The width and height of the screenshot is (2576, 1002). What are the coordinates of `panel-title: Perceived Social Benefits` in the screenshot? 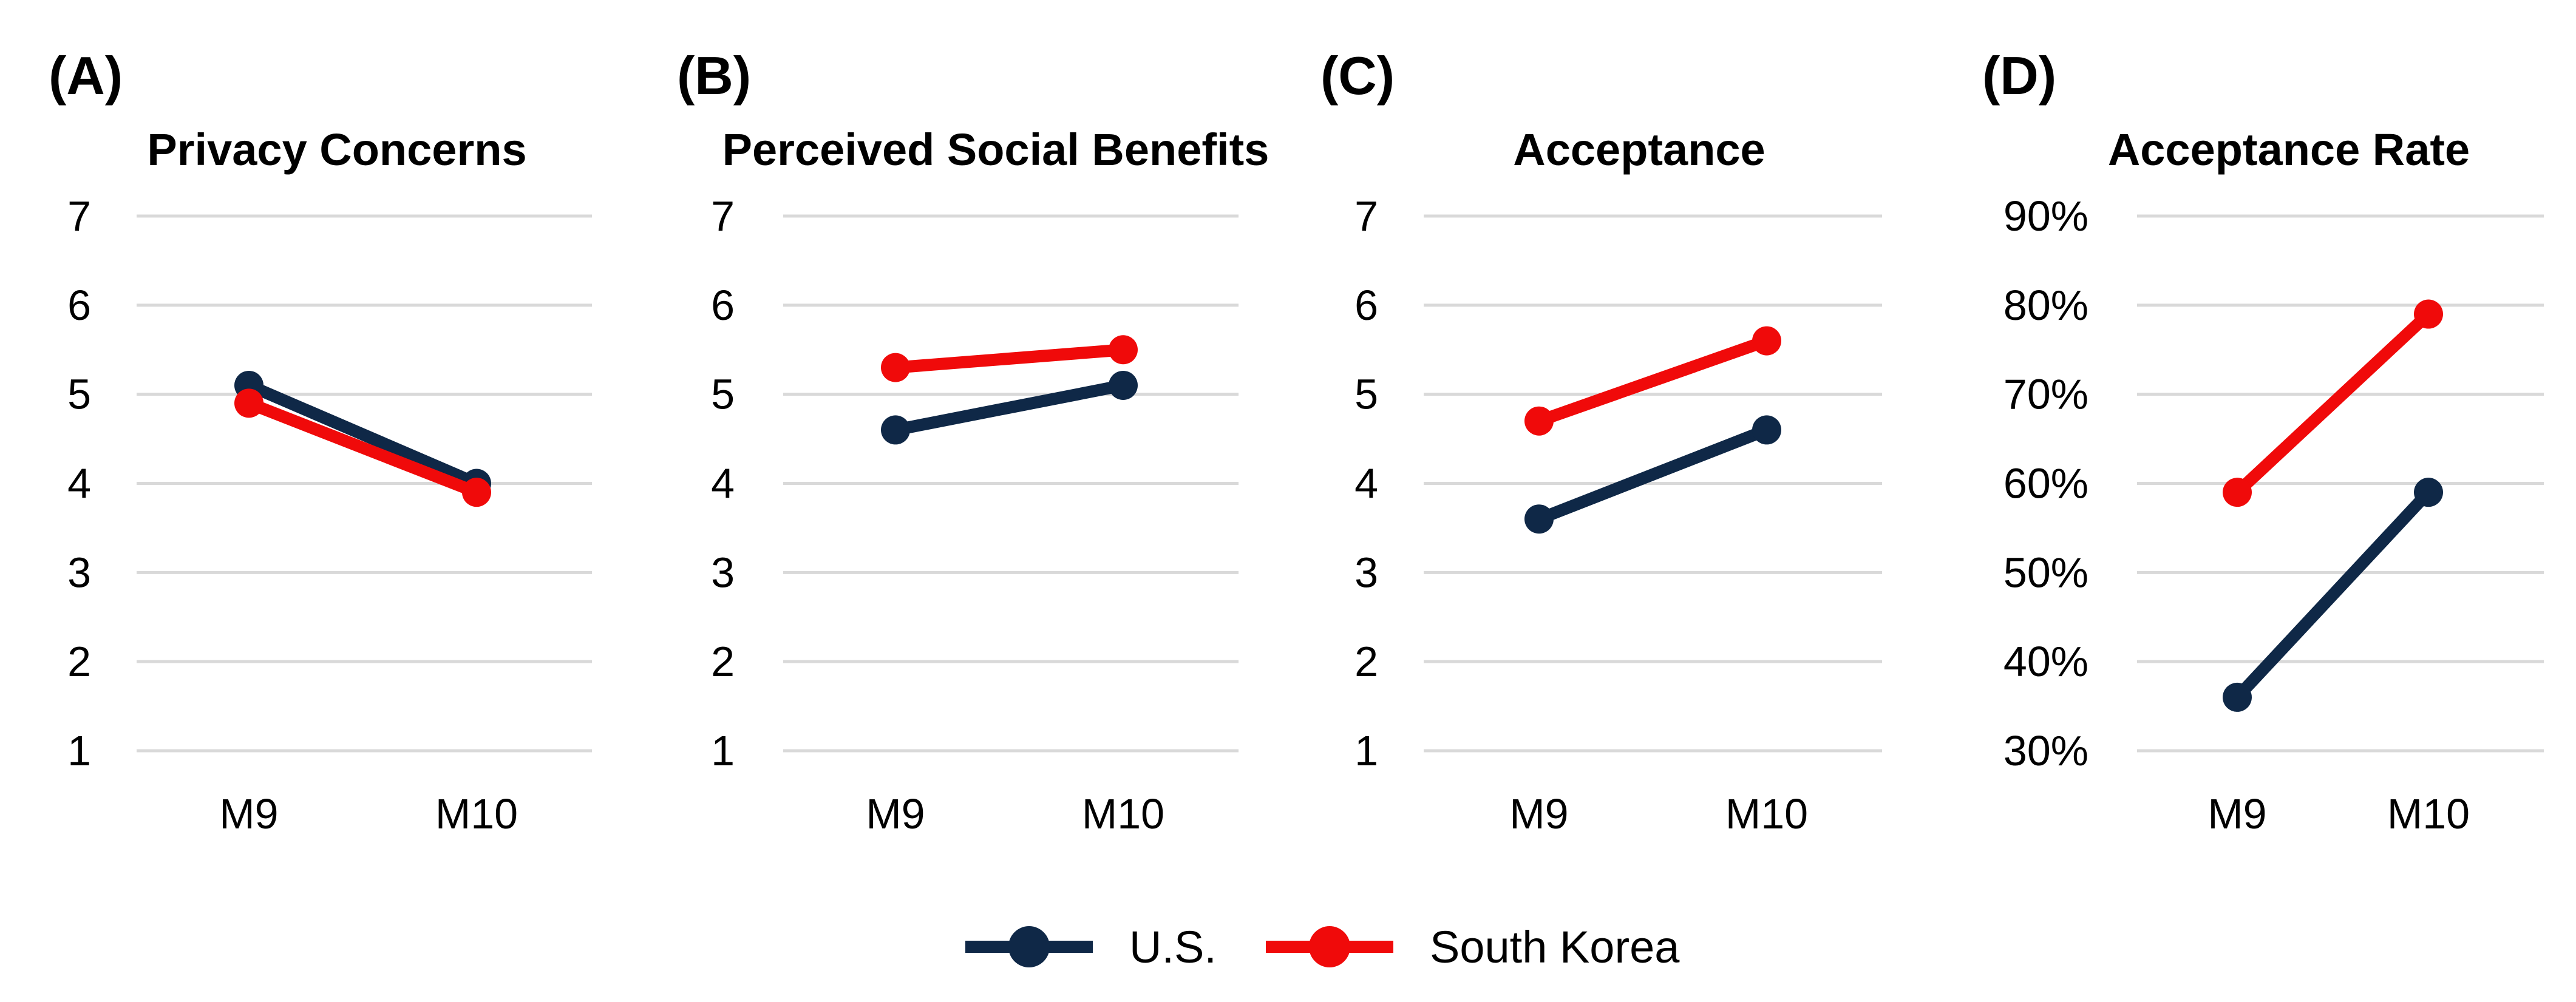 It's located at (995, 149).